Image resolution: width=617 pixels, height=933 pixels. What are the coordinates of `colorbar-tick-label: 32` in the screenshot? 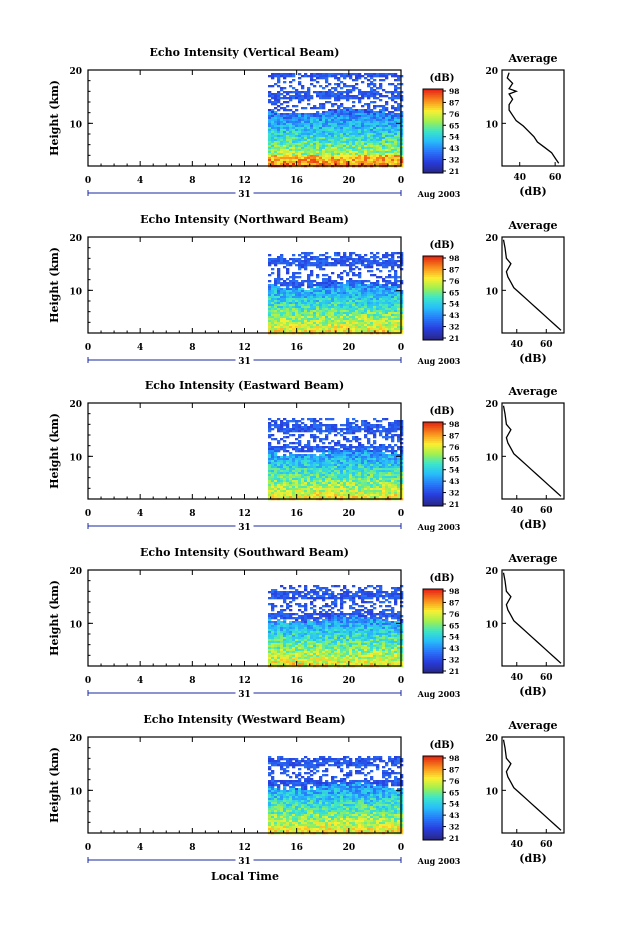 It's located at (454, 327).